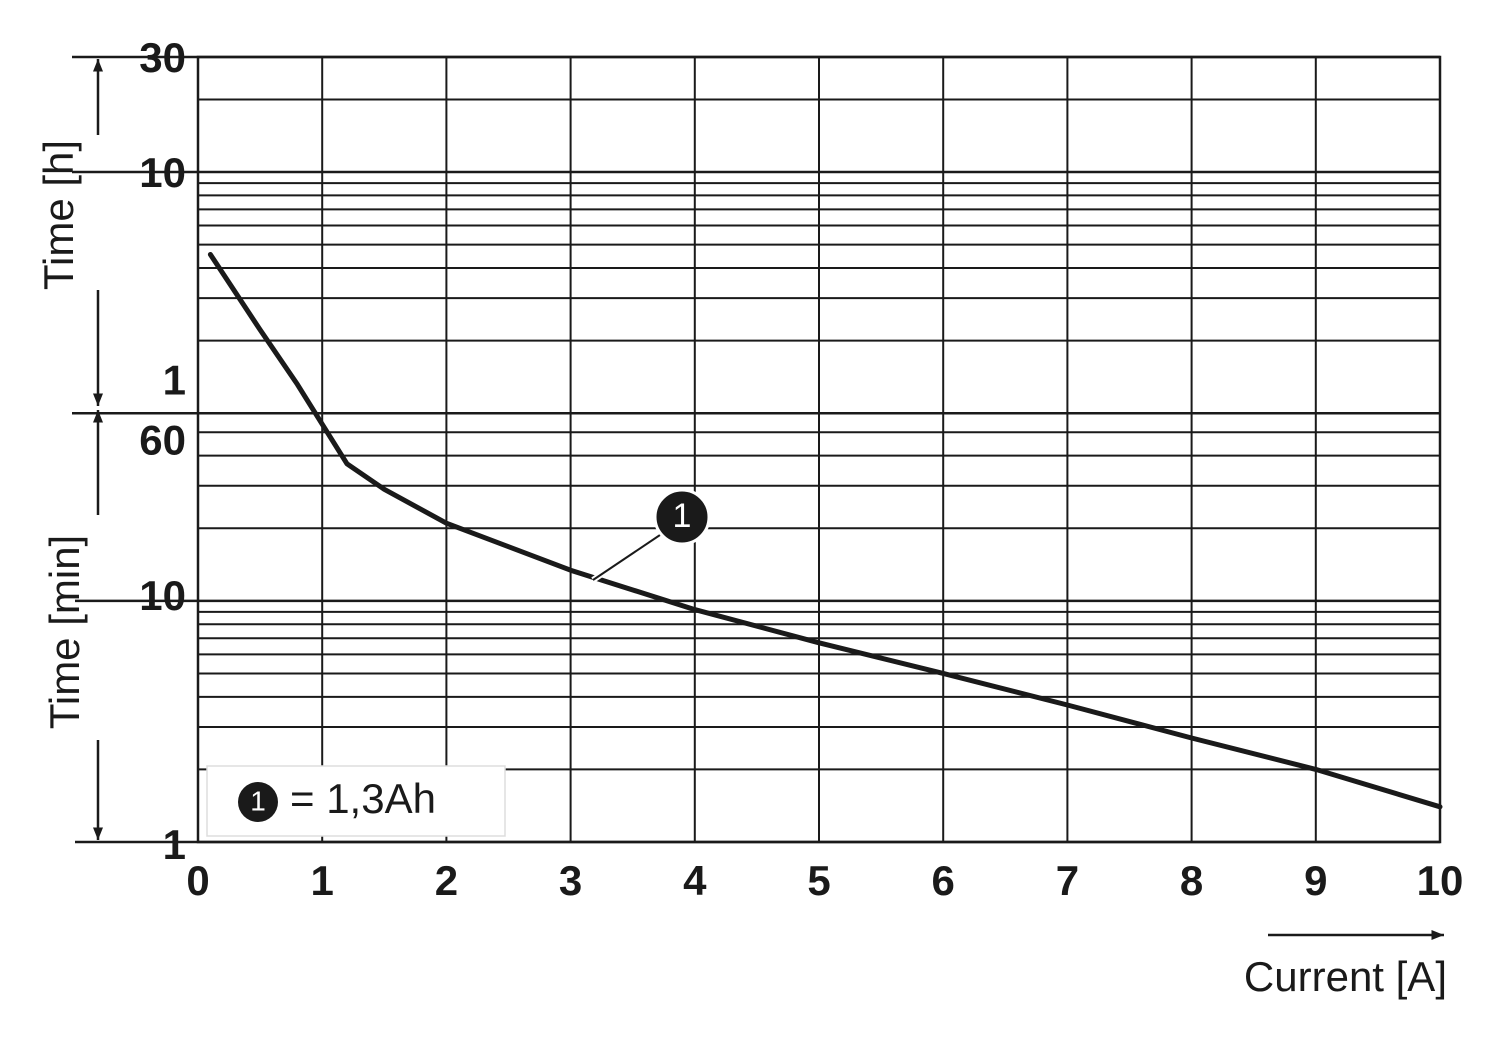 Image resolution: width=1500 pixels, height=1055 pixels. I want to click on y-axis-label: Time [min], so click(64, 632).